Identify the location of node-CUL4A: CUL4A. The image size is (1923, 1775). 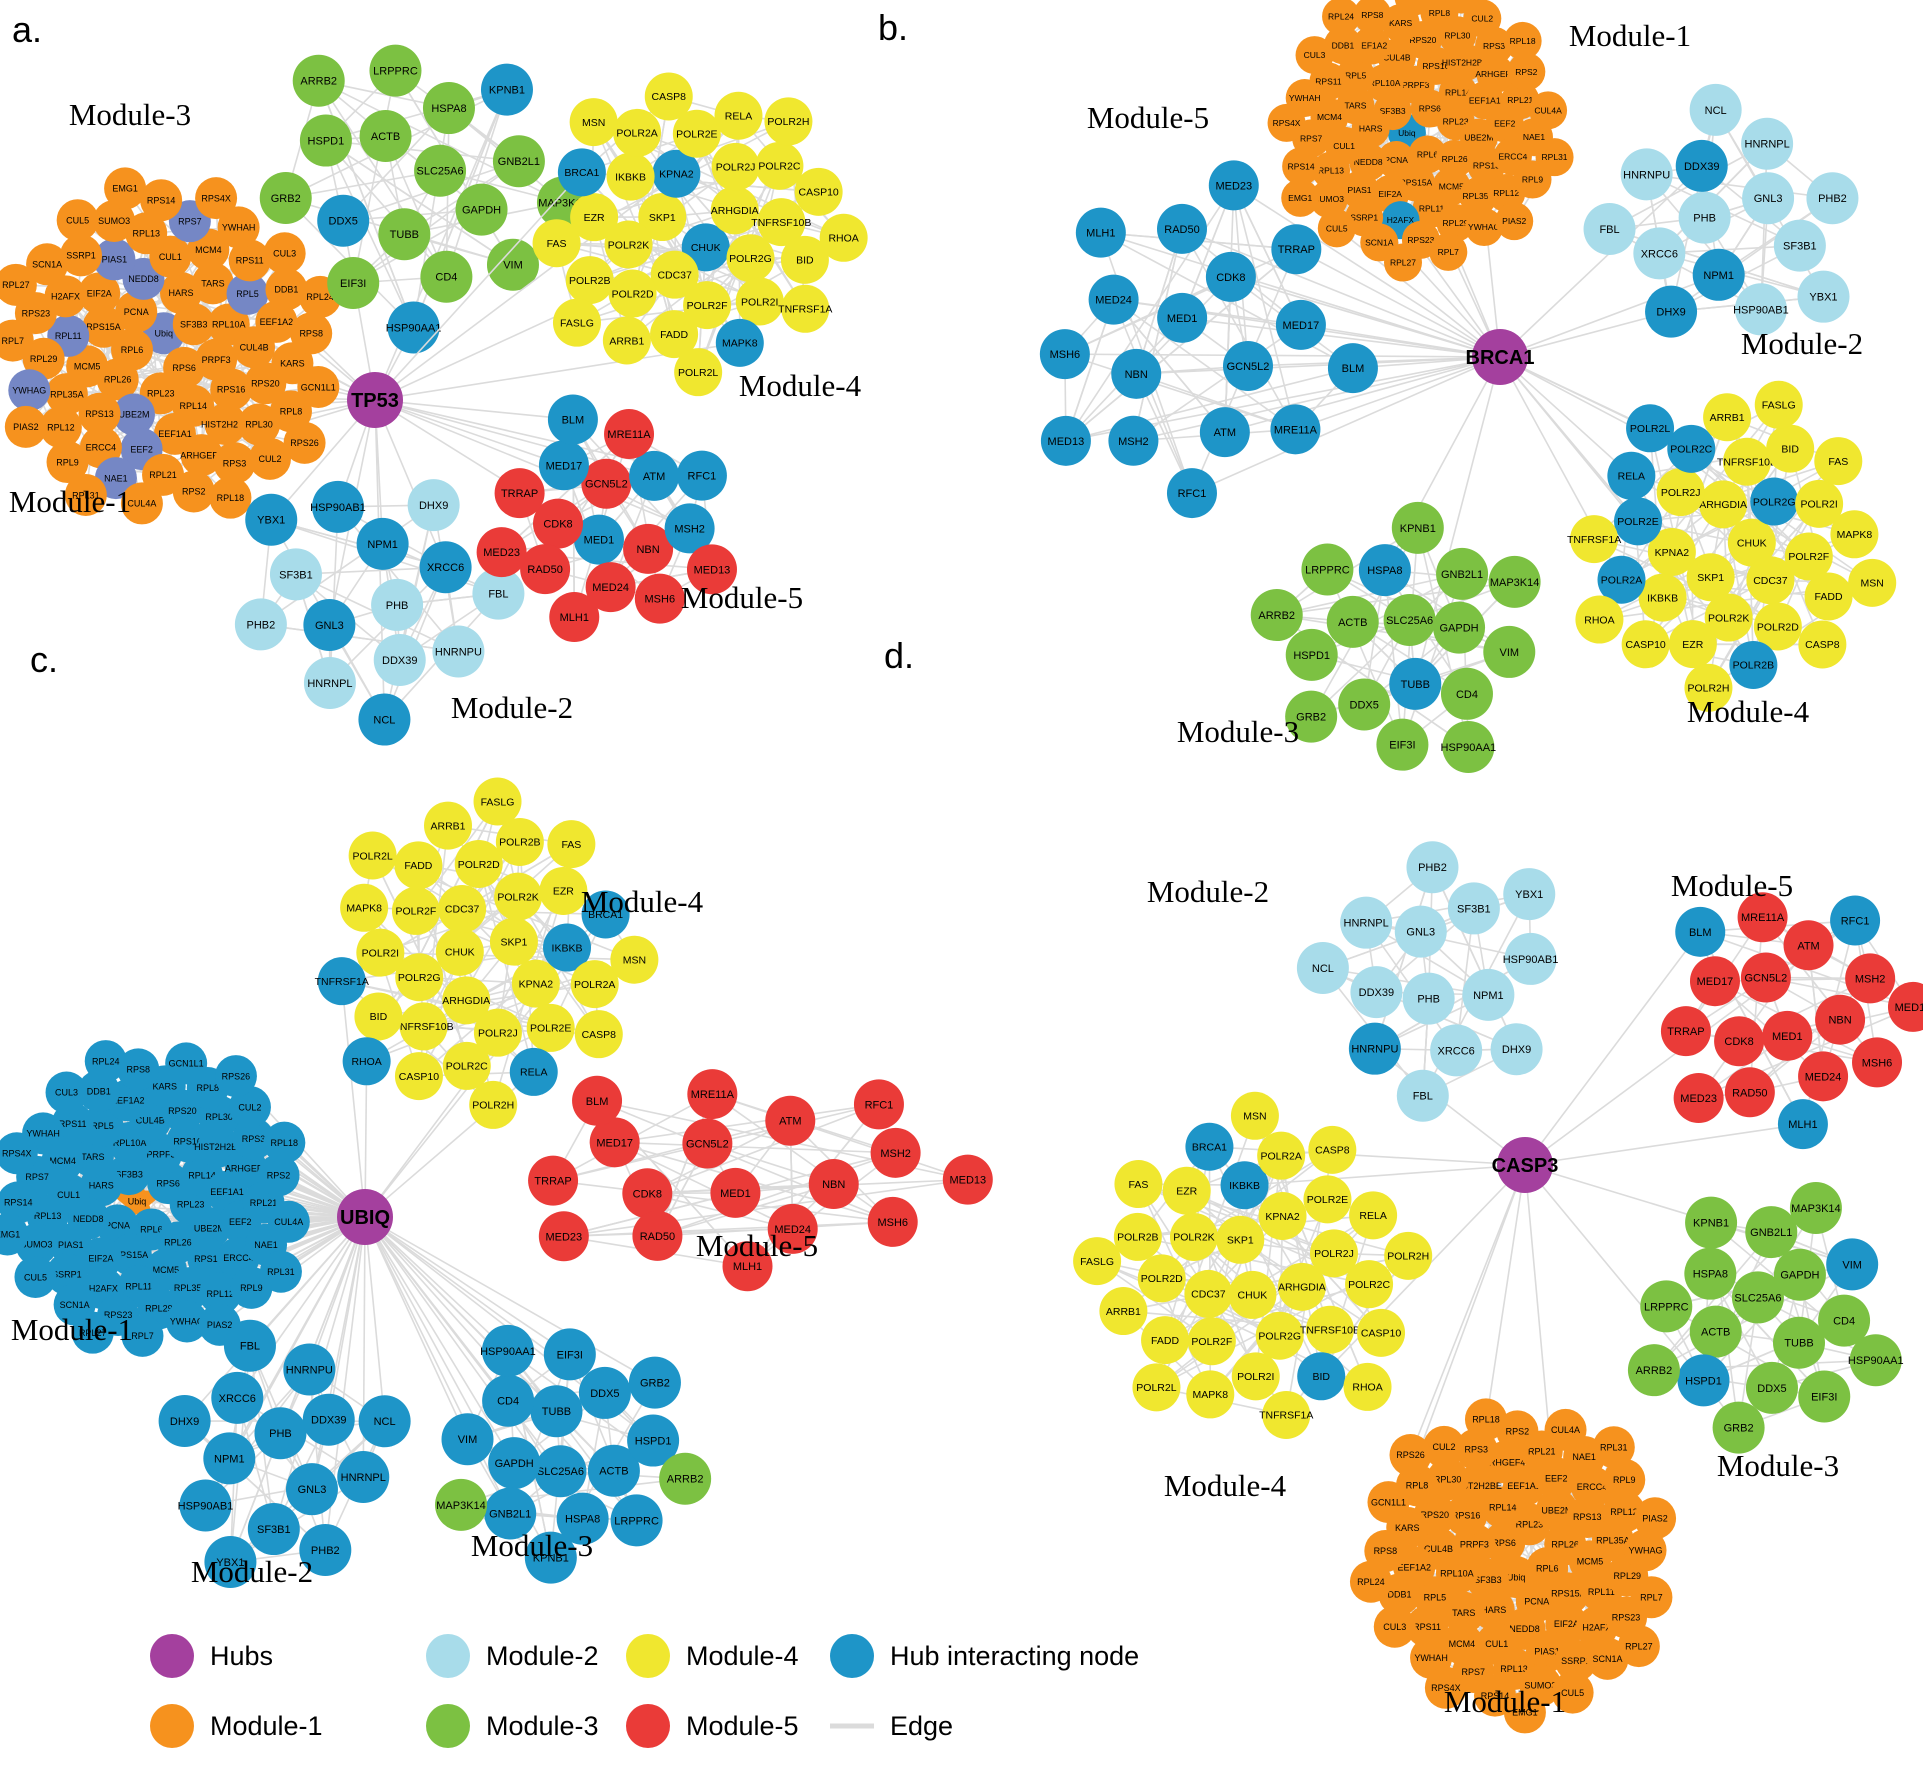
(288, 1221).